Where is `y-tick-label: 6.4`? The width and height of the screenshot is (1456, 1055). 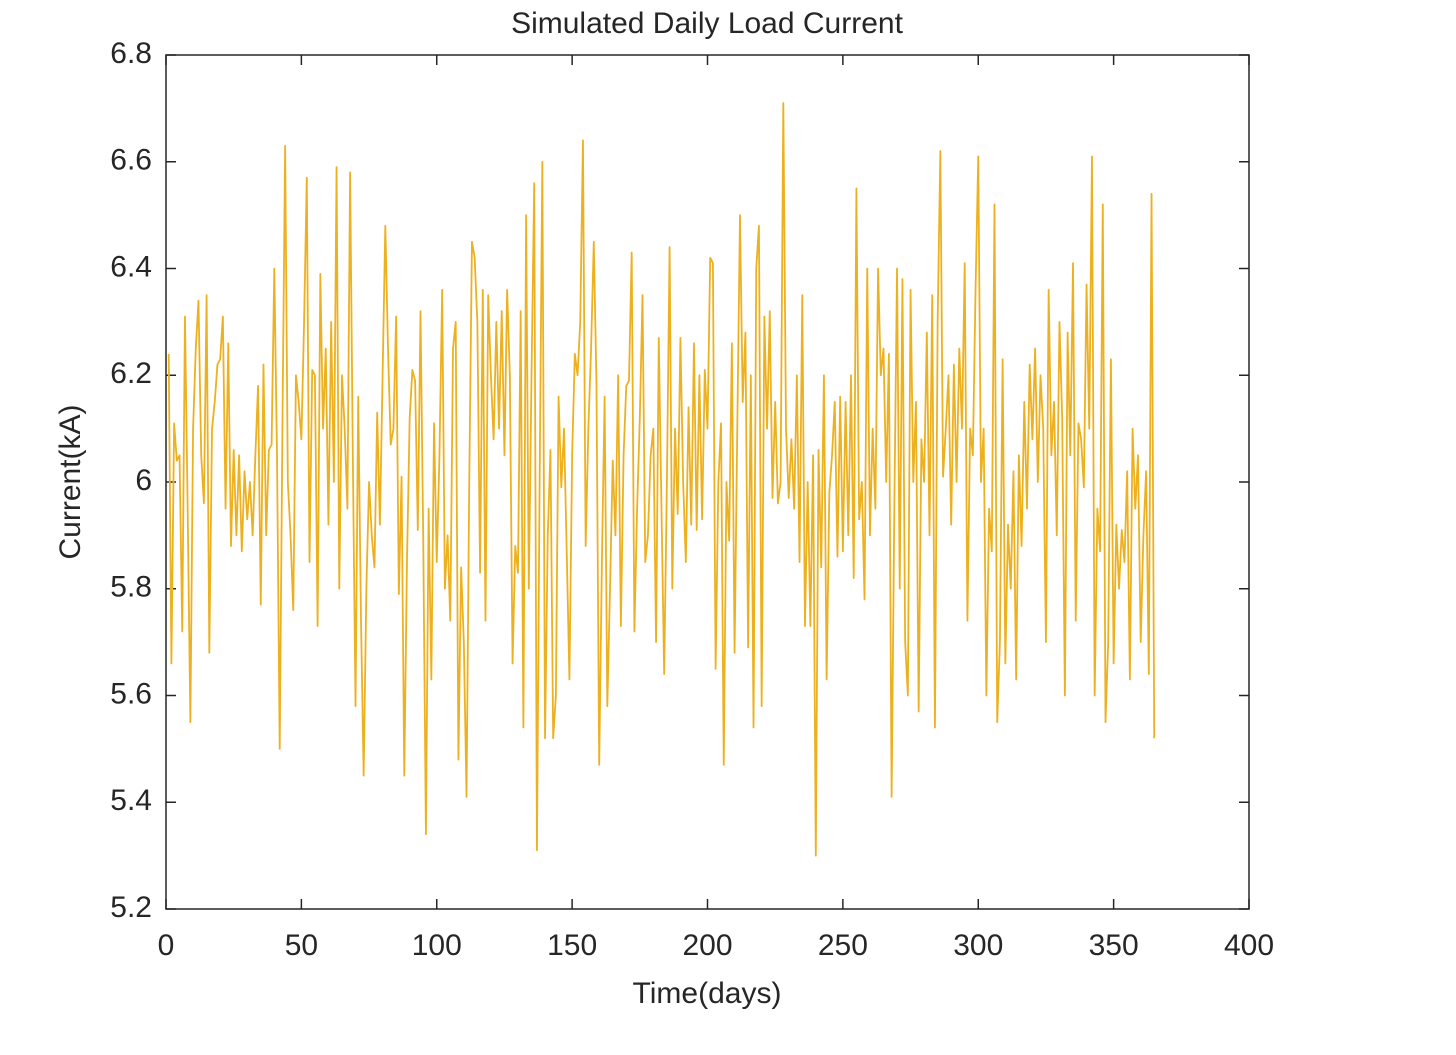
y-tick-label: 6.4 is located at coordinates (131, 266).